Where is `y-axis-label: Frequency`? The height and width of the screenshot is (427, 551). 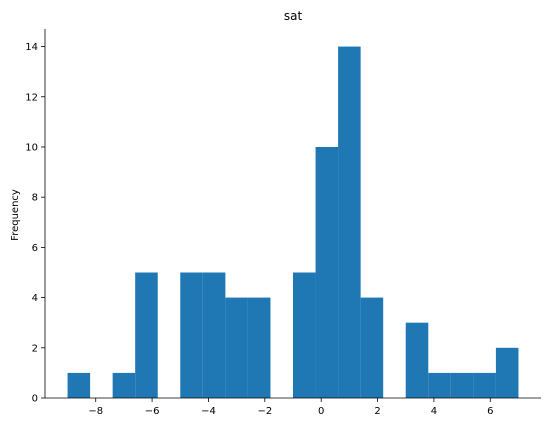 y-axis-label: Frequency is located at coordinates (15, 215).